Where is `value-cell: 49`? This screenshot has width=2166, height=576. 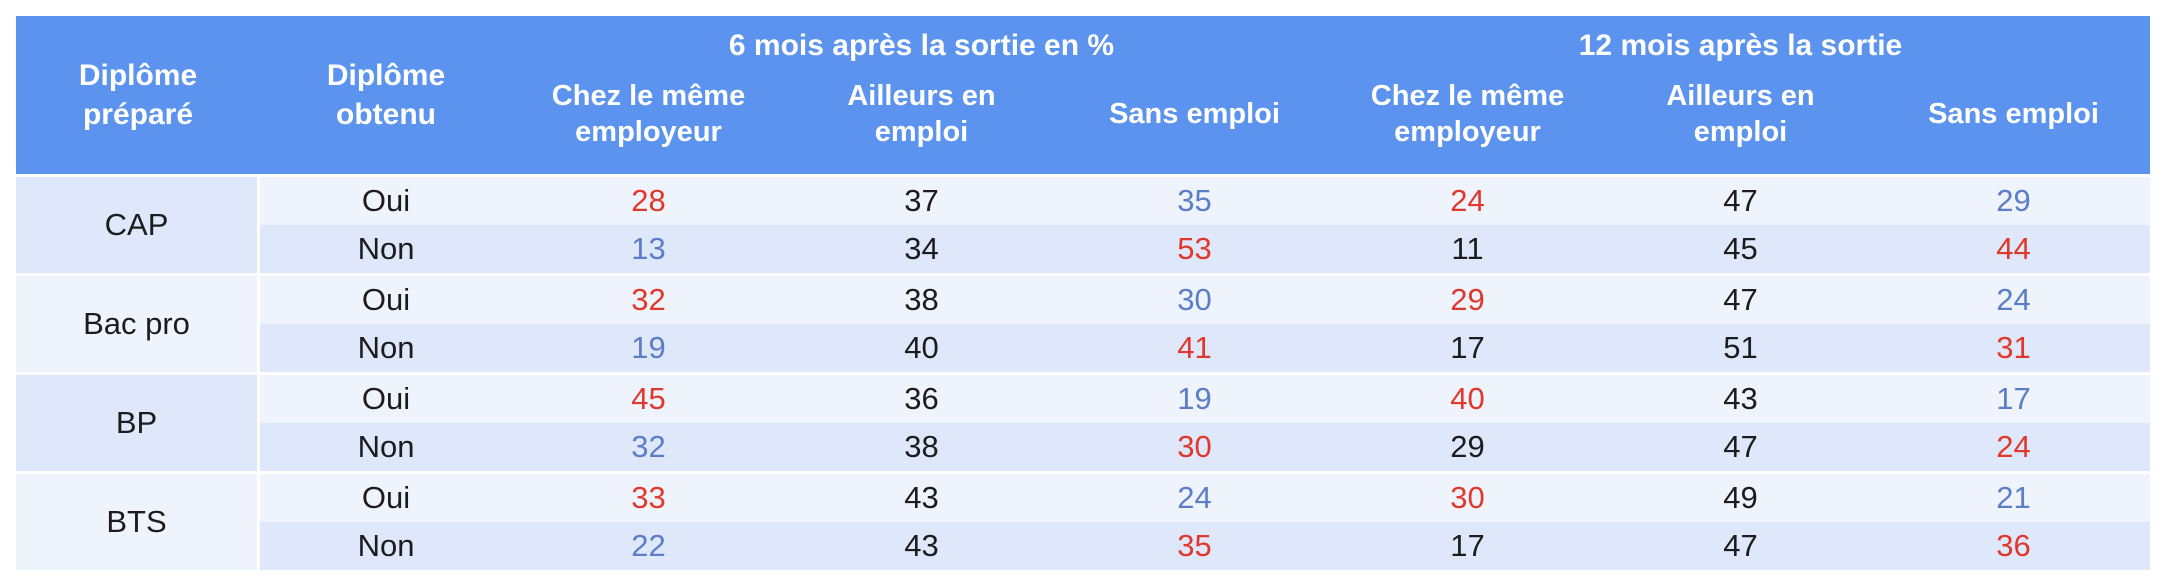 value-cell: 49 is located at coordinates (1740, 496).